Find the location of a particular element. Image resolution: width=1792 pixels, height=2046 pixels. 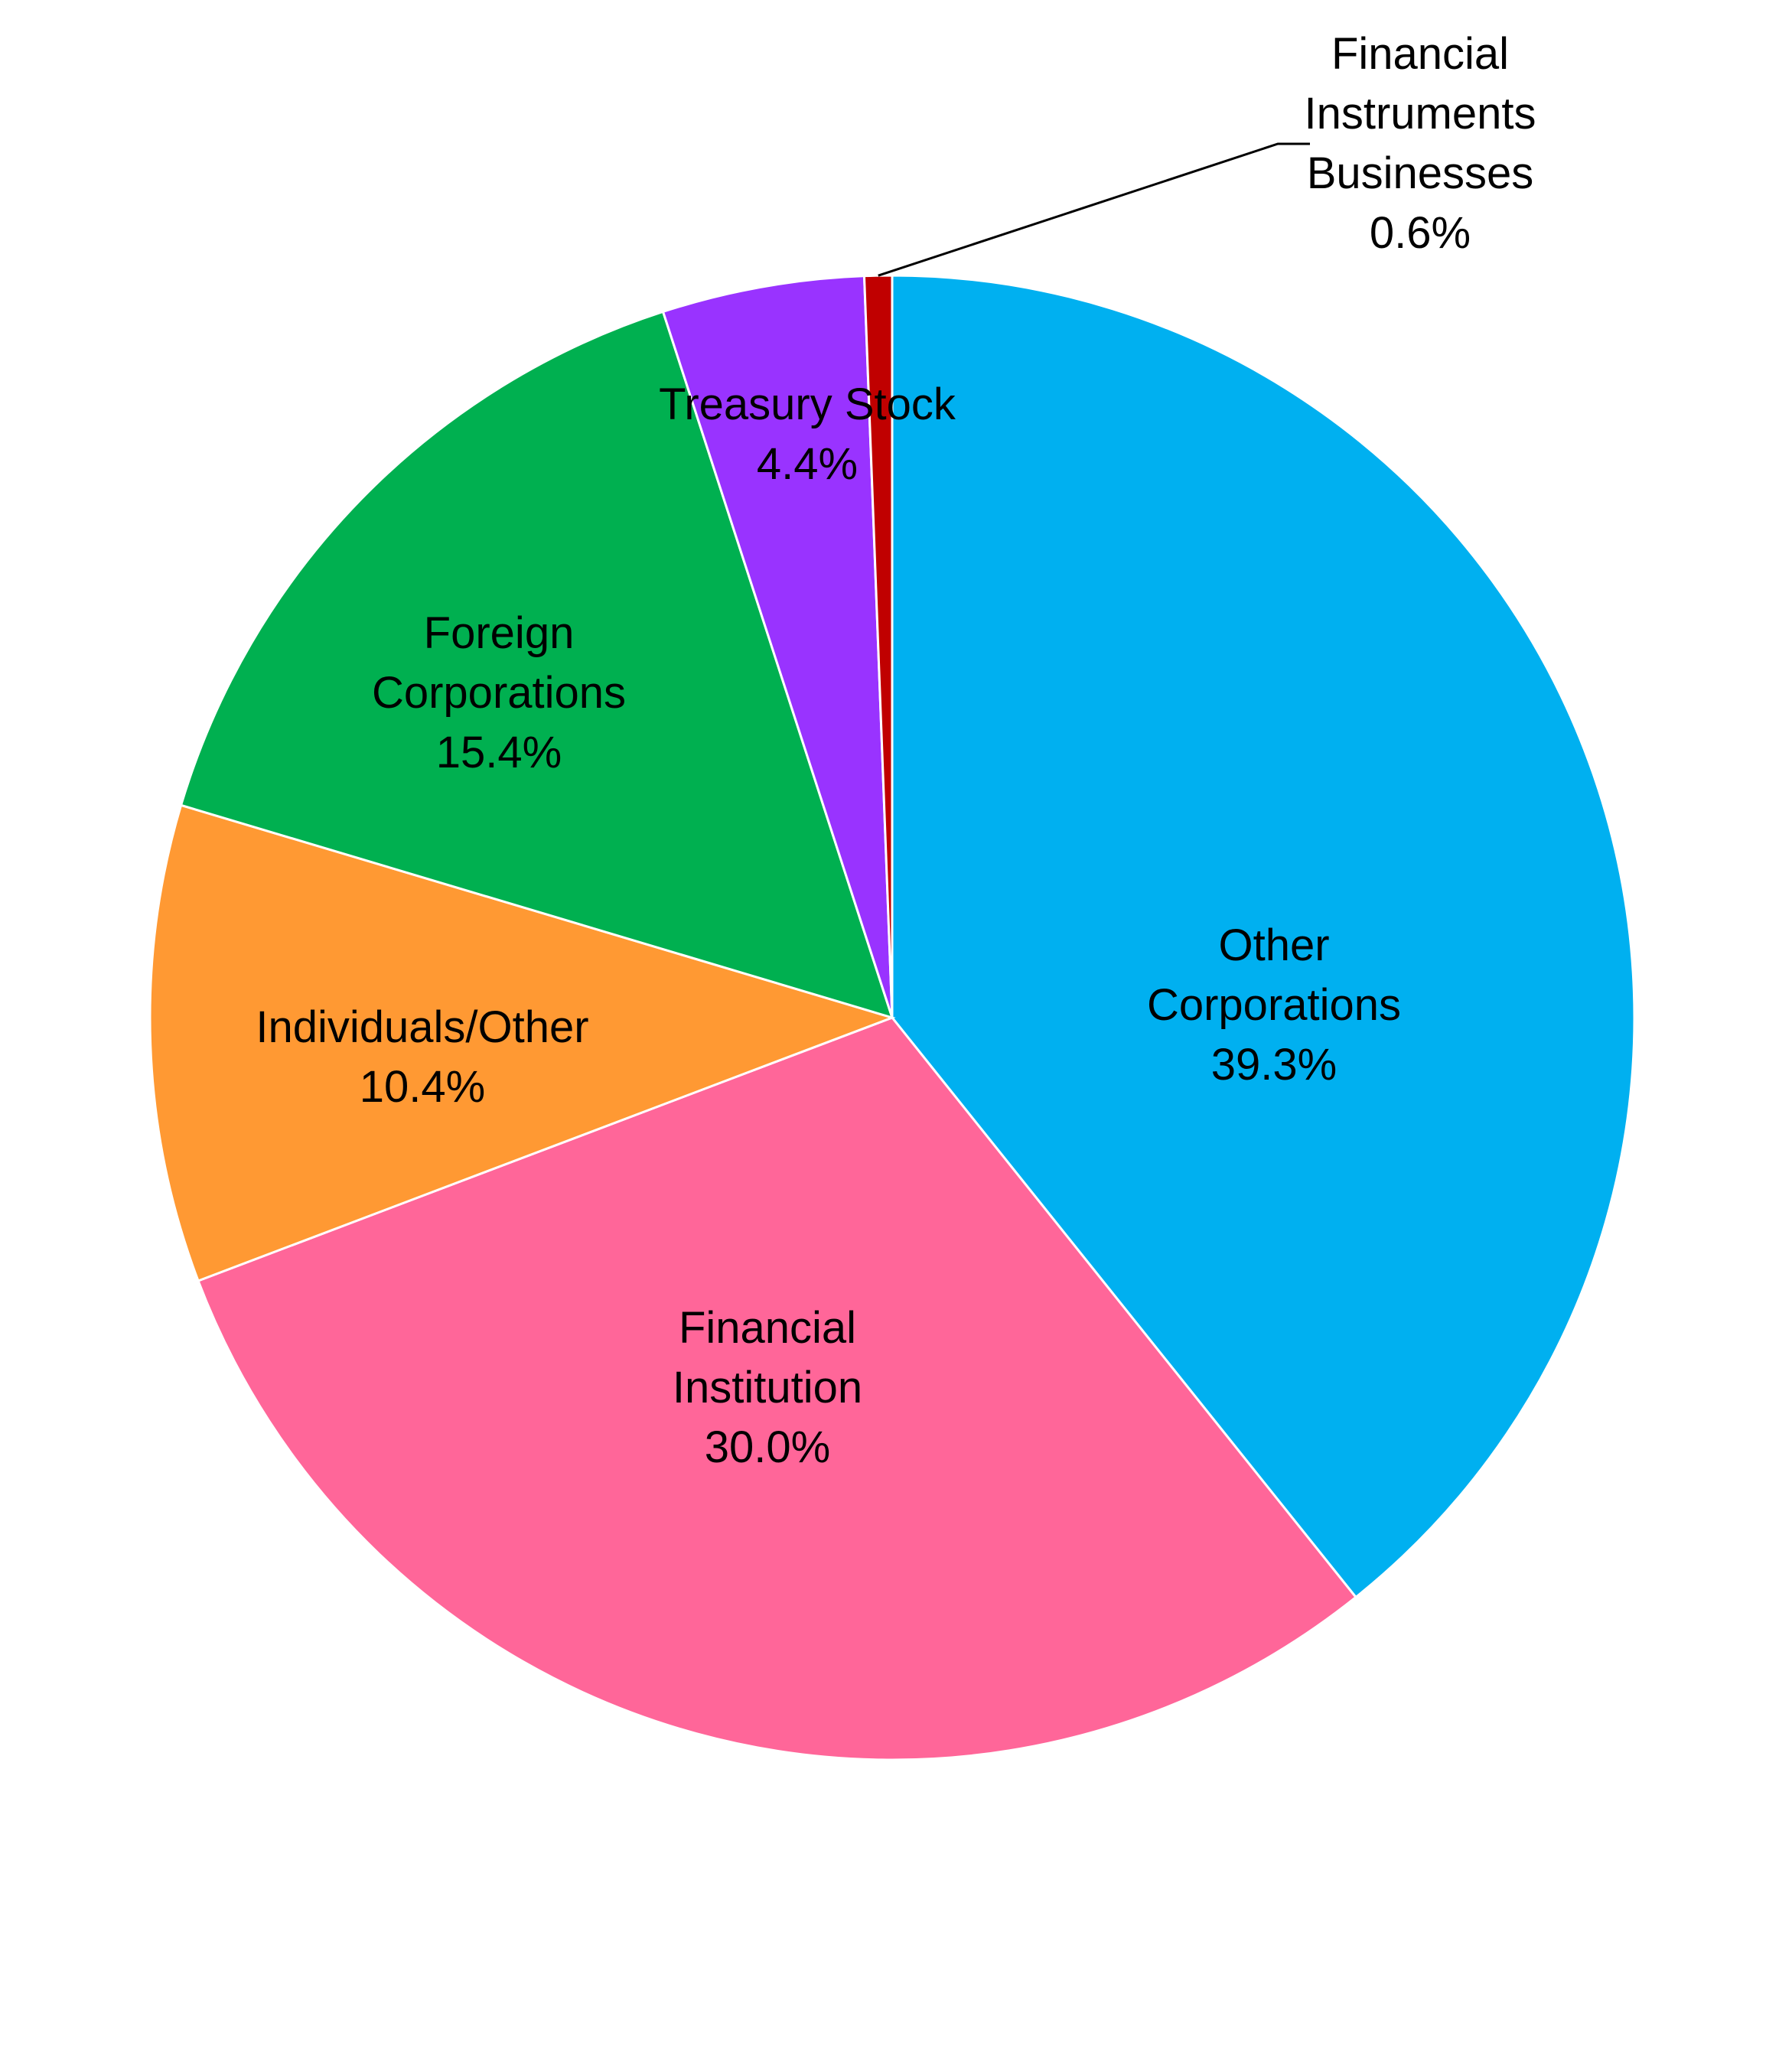

slice-individuals-other is located at coordinates (522, 1042).